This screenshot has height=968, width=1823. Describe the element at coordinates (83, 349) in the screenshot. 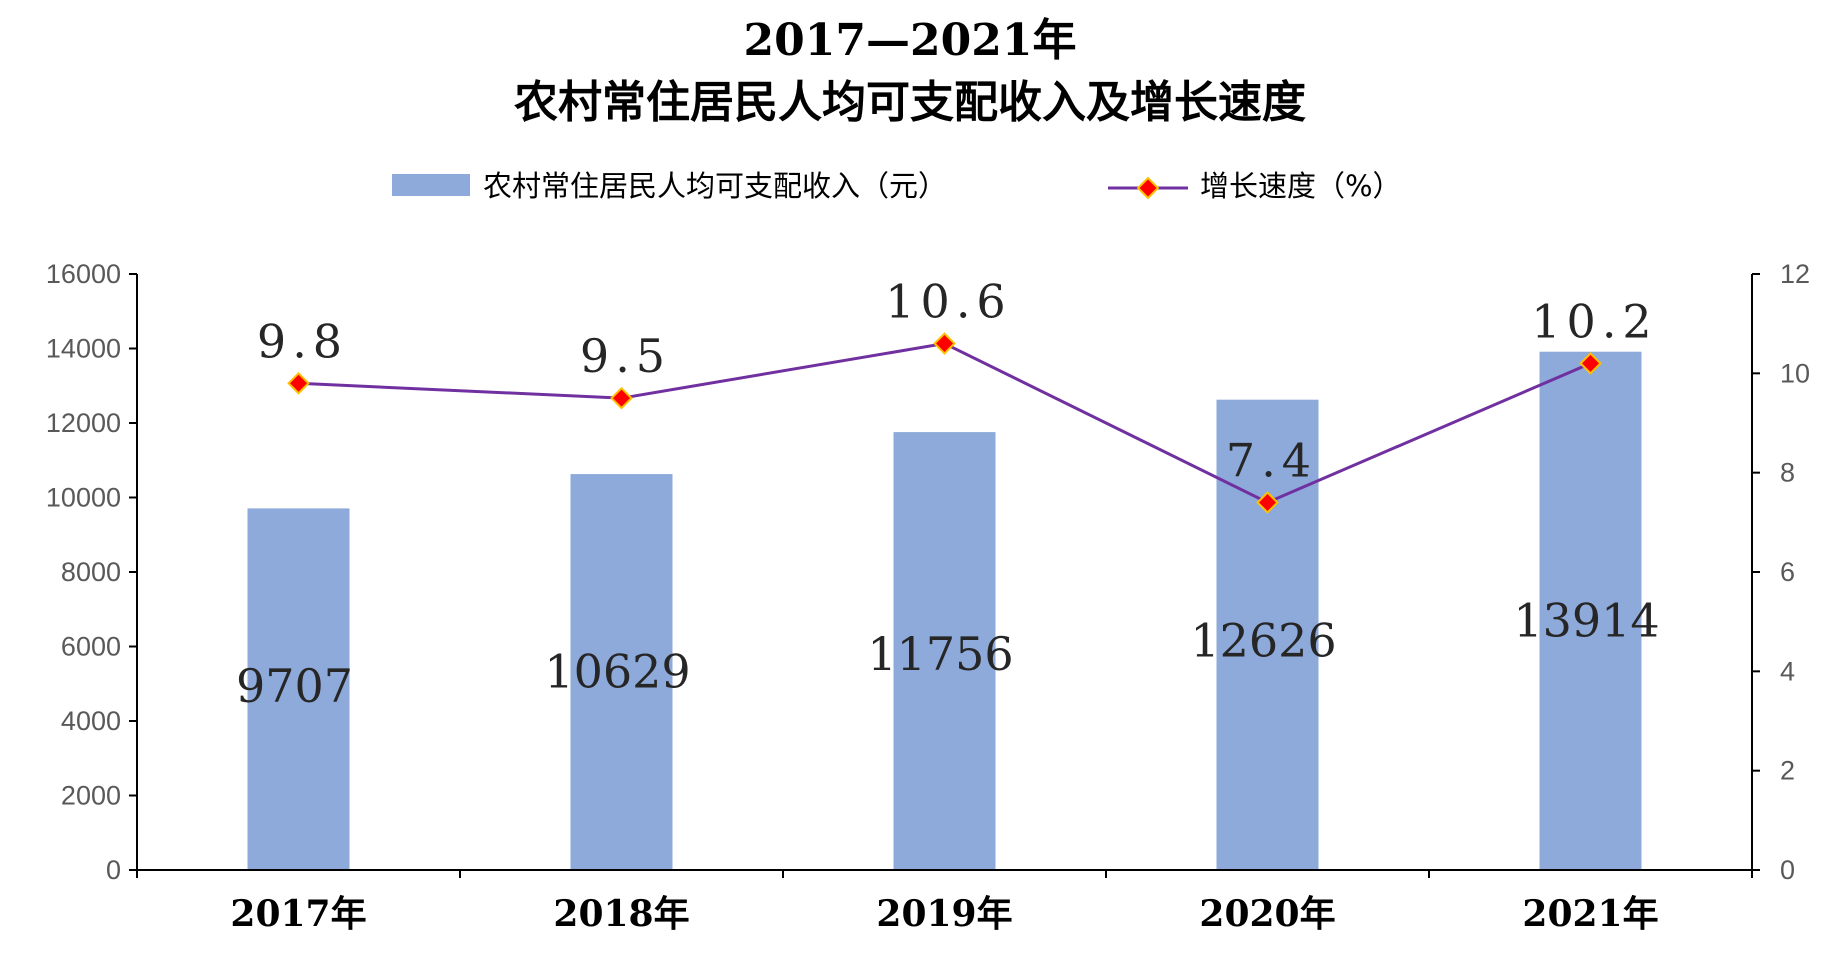

I see `left-tick-label: 14000` at that location.